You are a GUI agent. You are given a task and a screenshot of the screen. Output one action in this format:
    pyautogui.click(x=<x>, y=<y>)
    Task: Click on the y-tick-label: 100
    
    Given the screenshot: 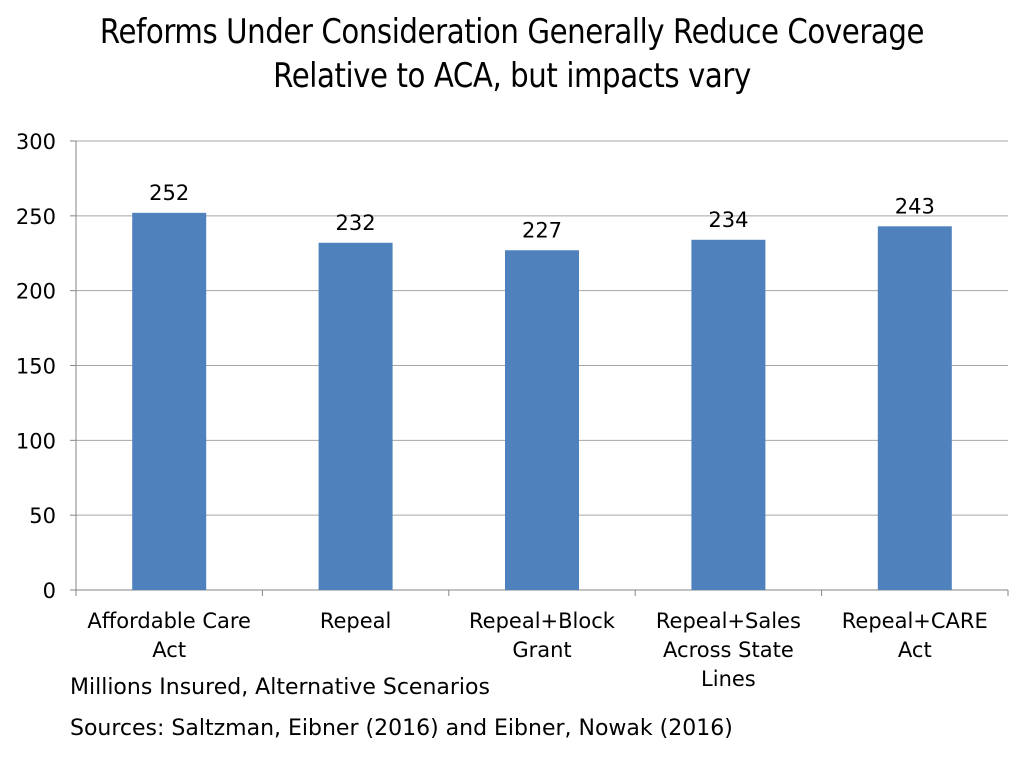 What is the action you would take?
    pyautogui.click(x=36, y=441)
    